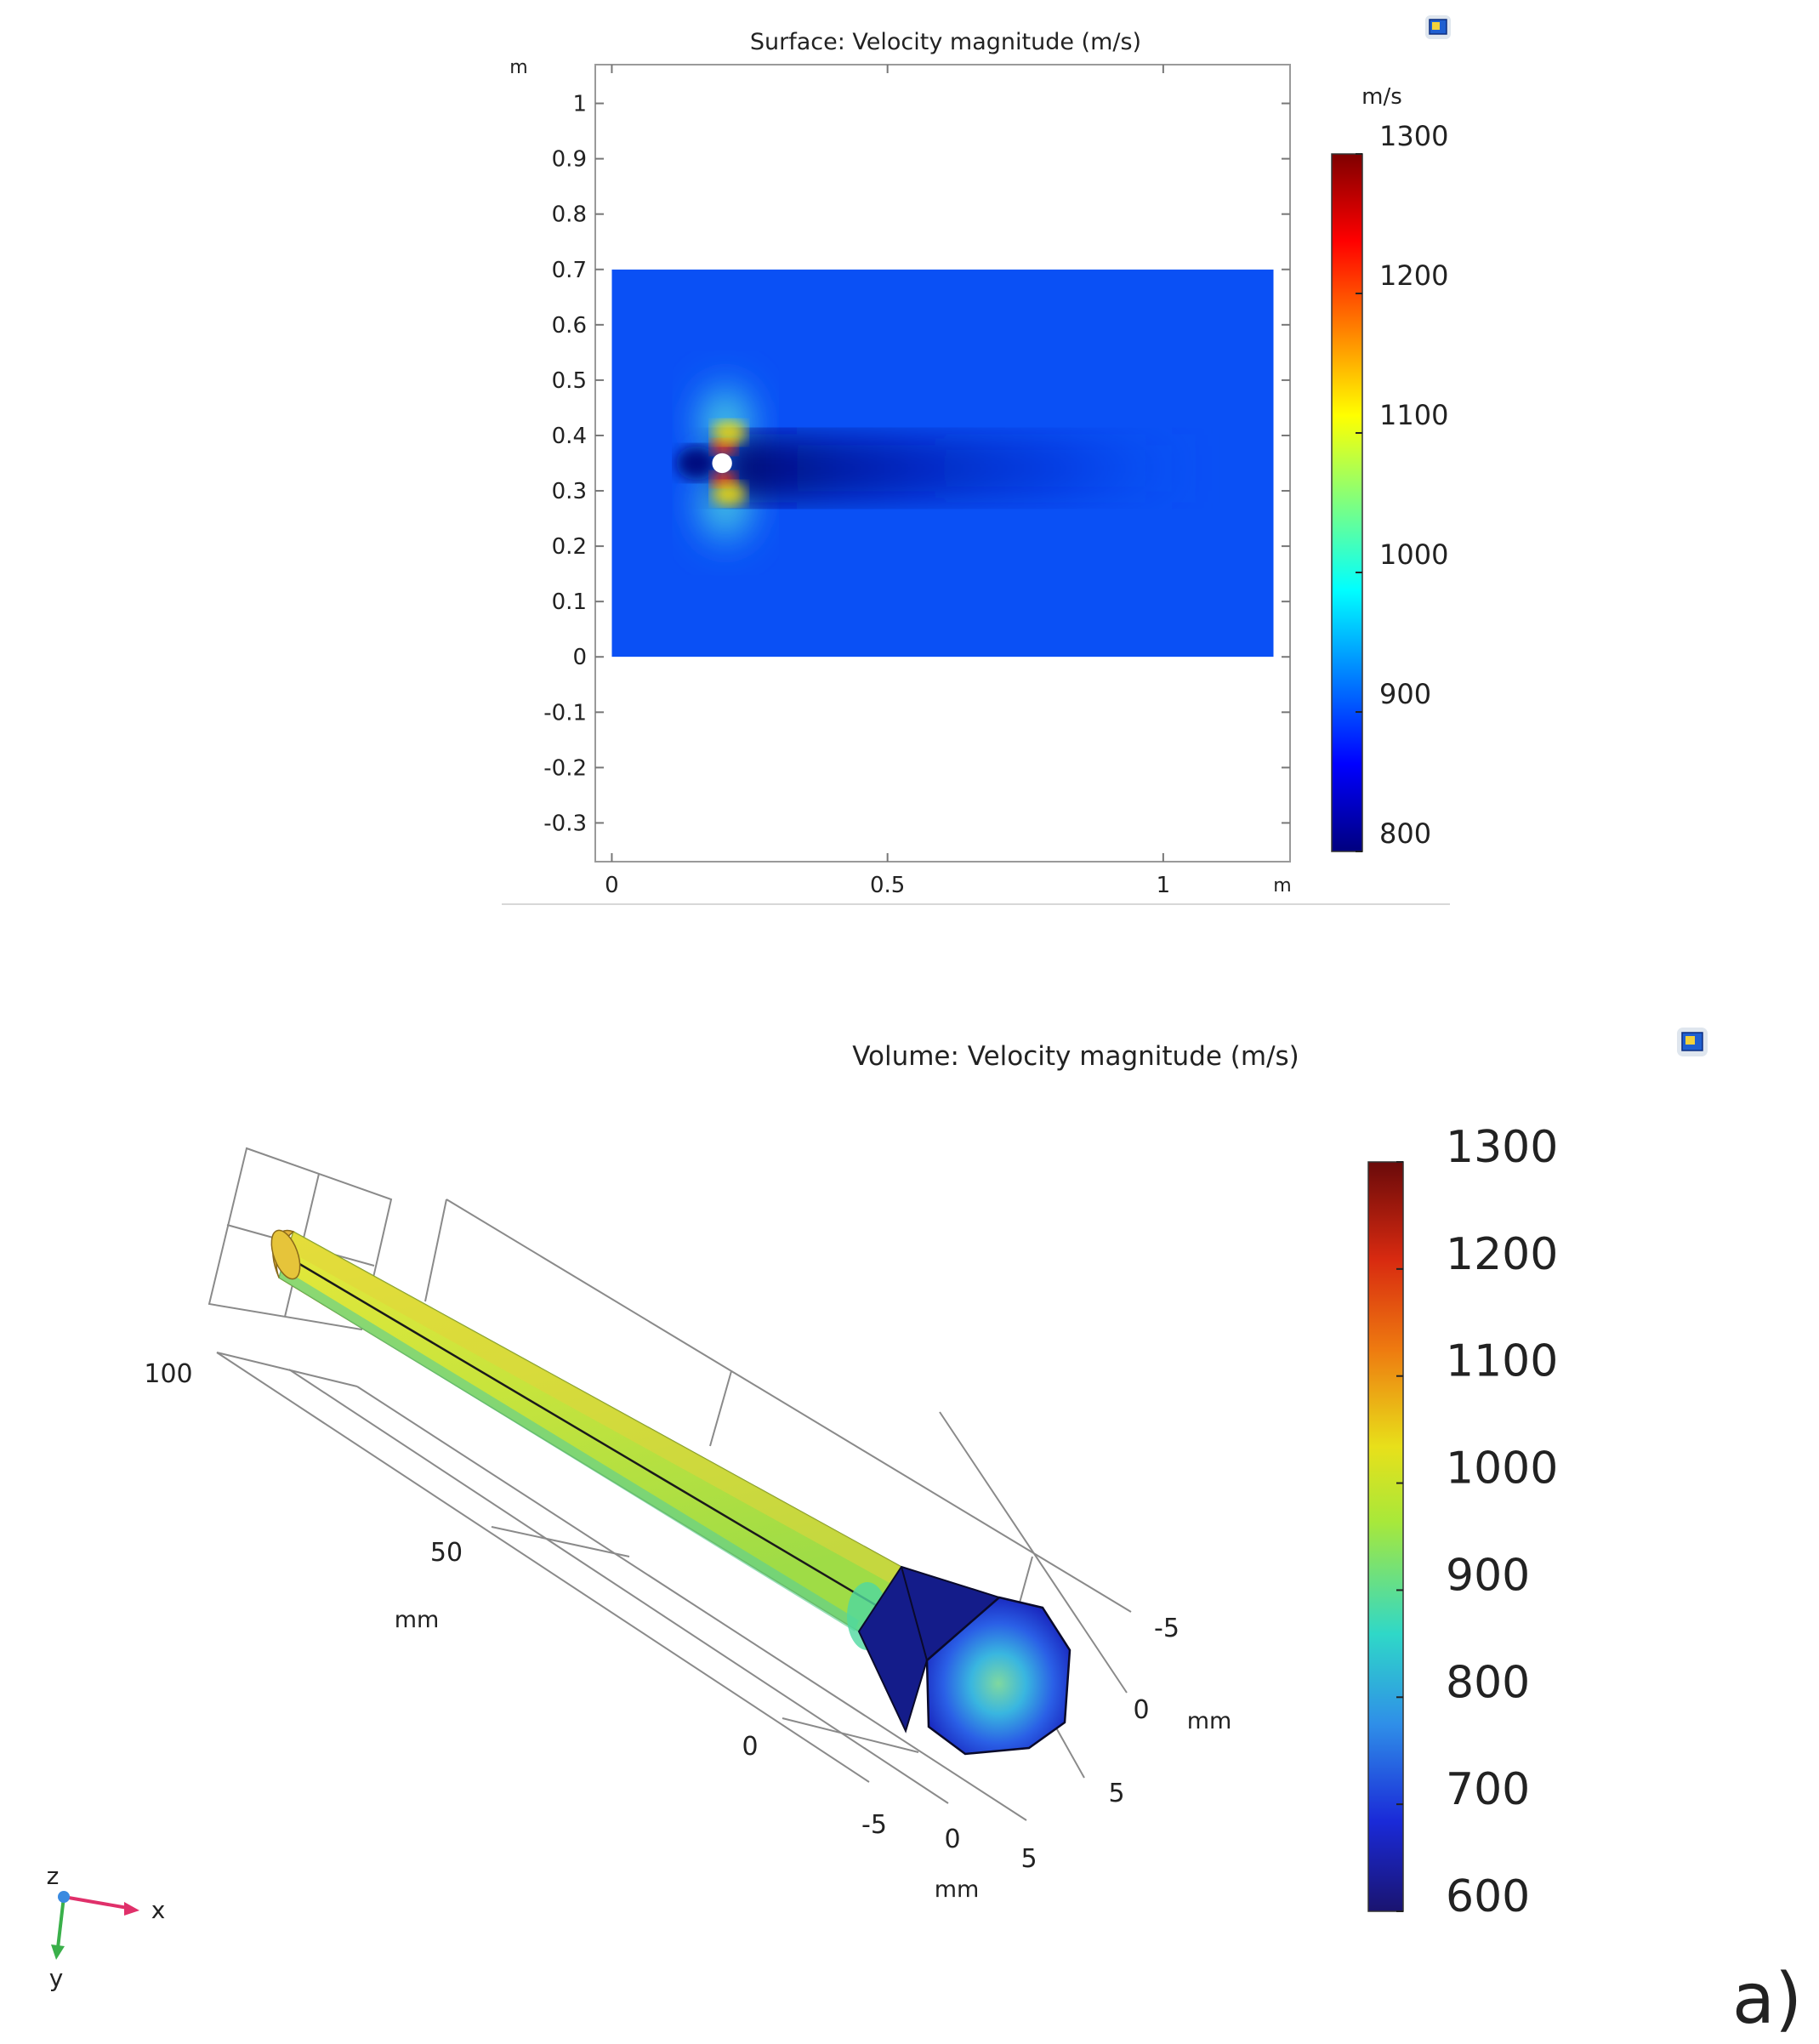  I want to click on z-axis-tick: 0, so click(1141, 1710).